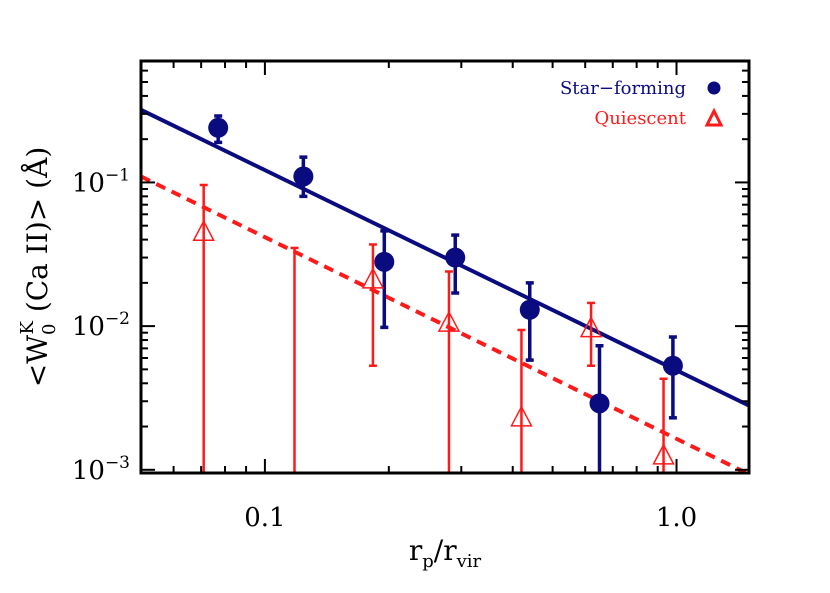 This screenshot has width=830, height=593. What do you see at coordinates (445, 553) in the screenshot?
I see `x-axis-label: rp/rvir` at bounding box center [445, 553].